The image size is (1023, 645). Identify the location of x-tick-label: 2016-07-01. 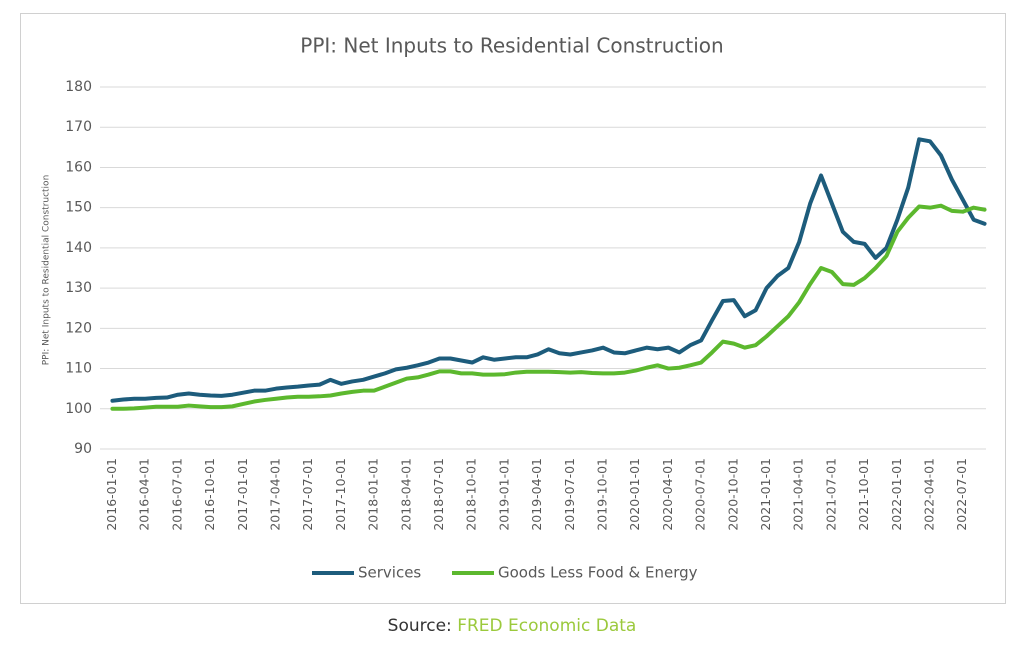
(176, 494).